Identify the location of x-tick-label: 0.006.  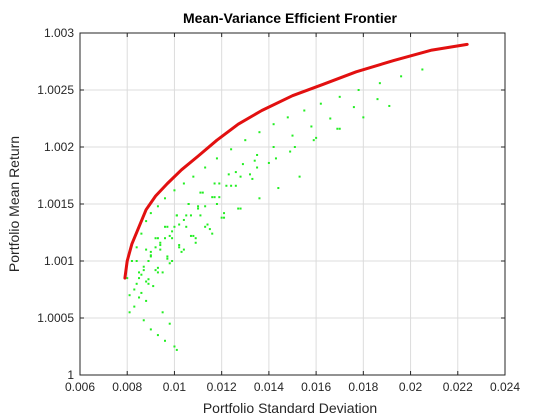
(80, 387).